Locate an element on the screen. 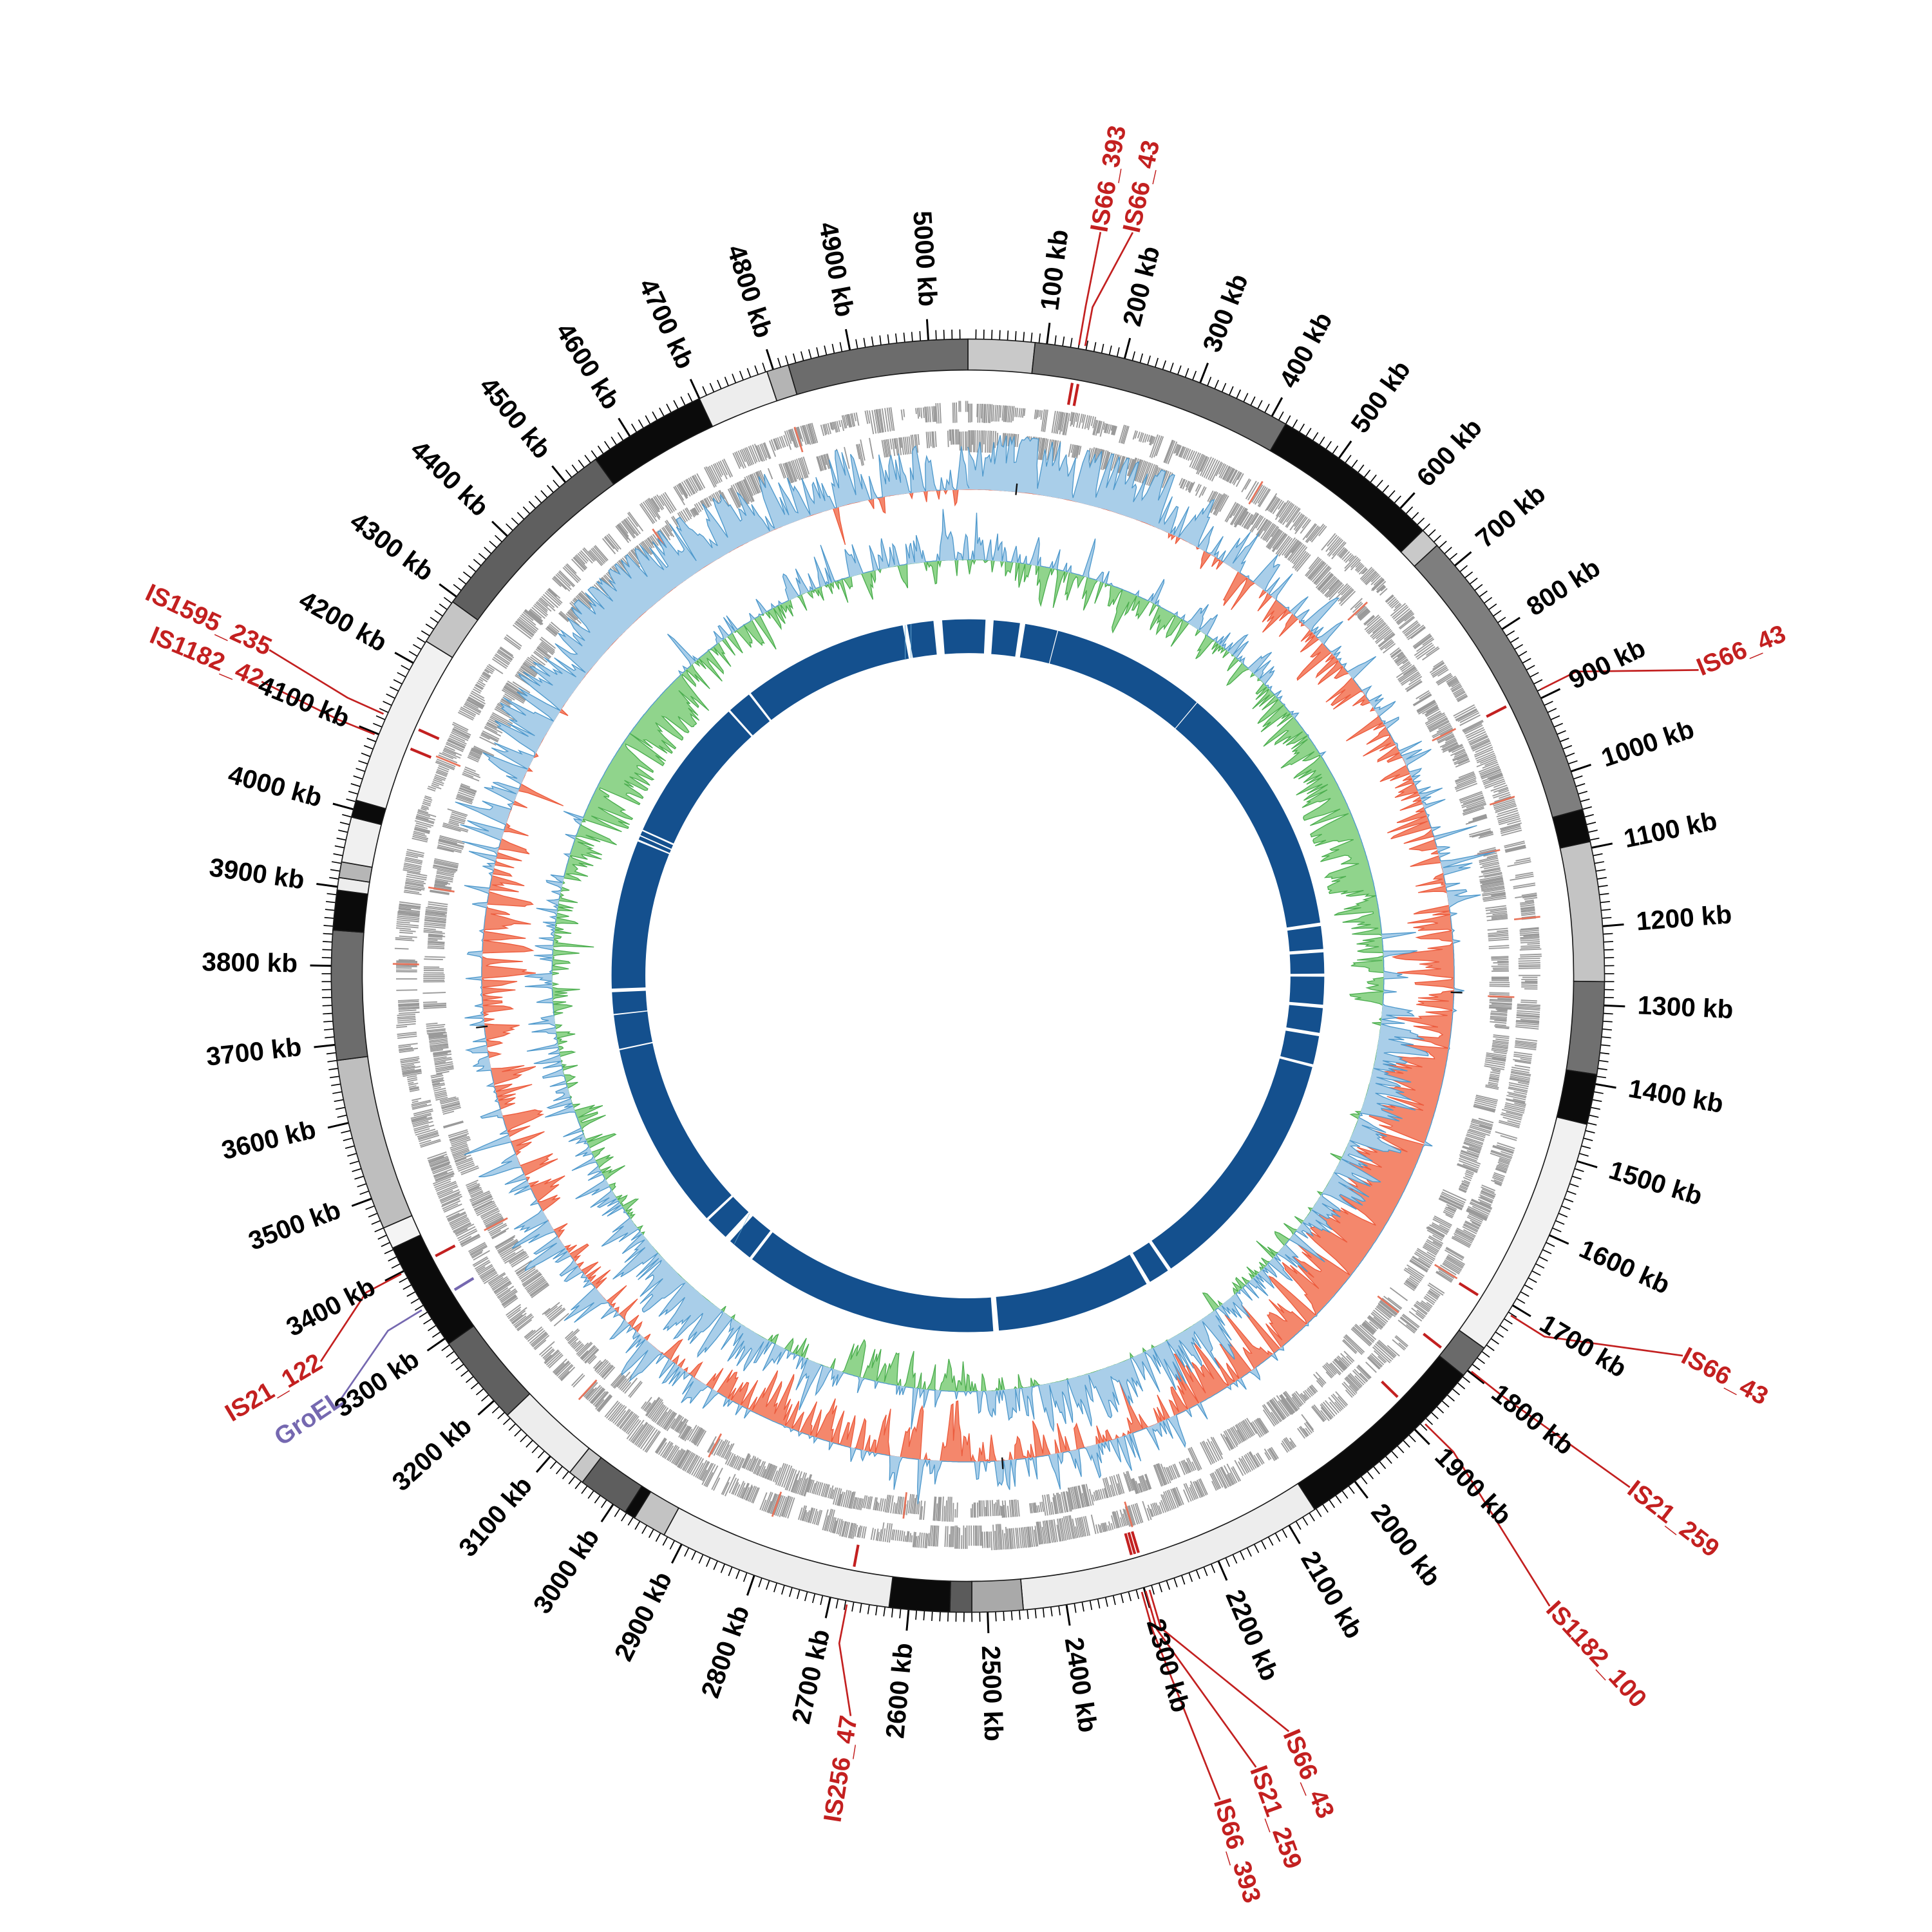 Image resolution: width=1932 pixels, height=1932 pixels. svg-text: 1500 kb is located at coordinates (1655, 1183).